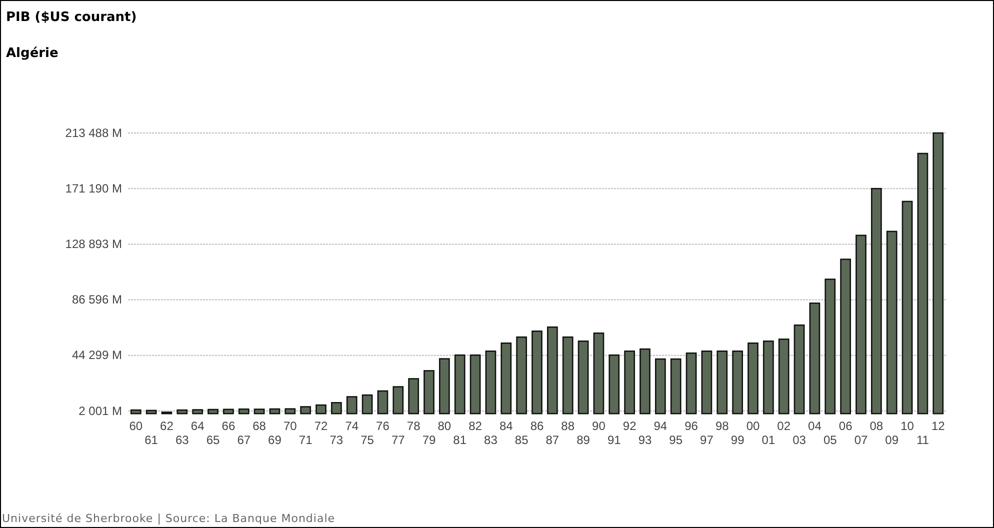  I want to click on x-tick-label: 68, so click(259, 426).